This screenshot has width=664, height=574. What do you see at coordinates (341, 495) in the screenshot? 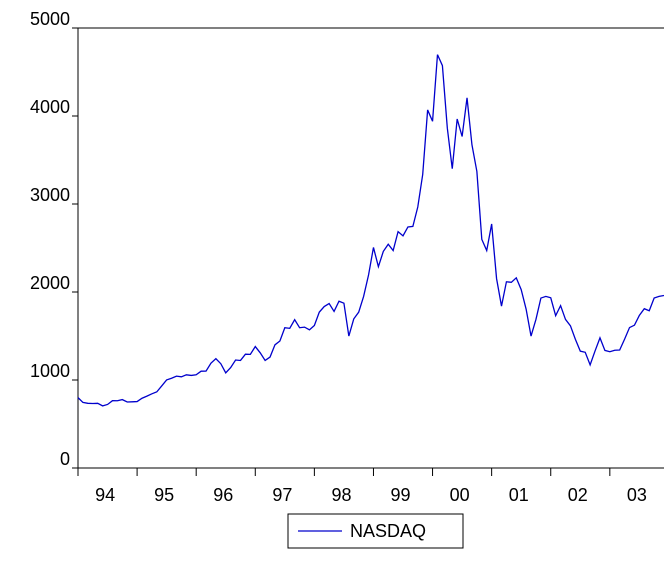
I see `x-tick-label: 98` at bounding box center [341, 495].